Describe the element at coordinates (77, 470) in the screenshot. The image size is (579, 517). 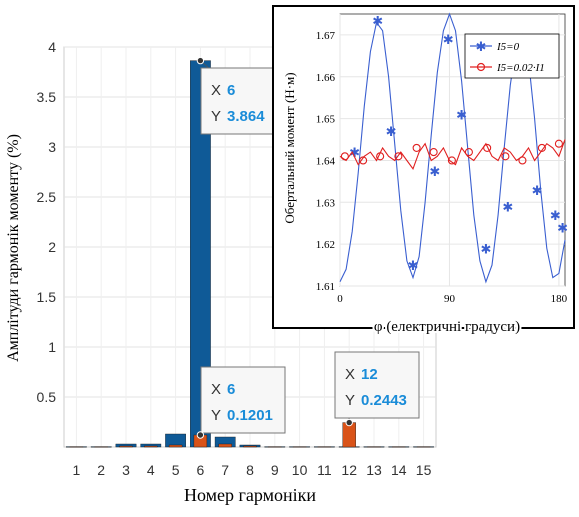
I see `main-x-tick-label: 1` at that location.